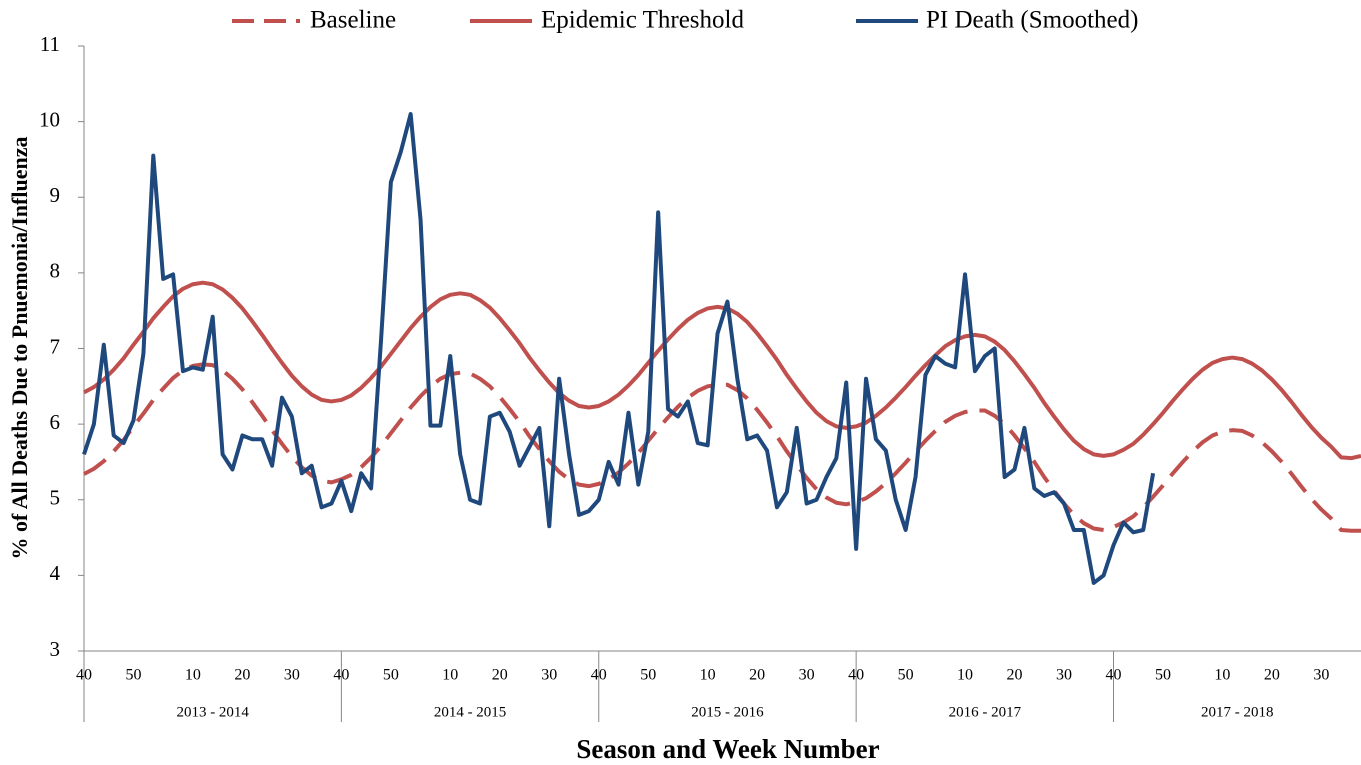 The width and height of the screenshot is (1361, 765). Describe the element at coordinates (55, 271) in the screenshot. I see `y-tick-label: 8` at that location.